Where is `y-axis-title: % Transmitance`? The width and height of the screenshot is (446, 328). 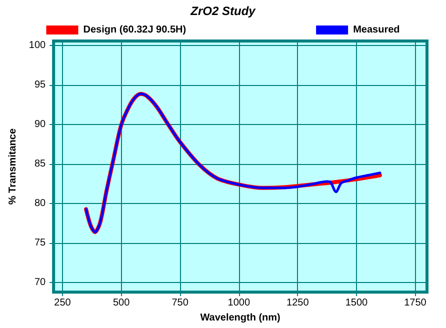
y-axis-title: % Transmitance is located at coordinates (13, 166).